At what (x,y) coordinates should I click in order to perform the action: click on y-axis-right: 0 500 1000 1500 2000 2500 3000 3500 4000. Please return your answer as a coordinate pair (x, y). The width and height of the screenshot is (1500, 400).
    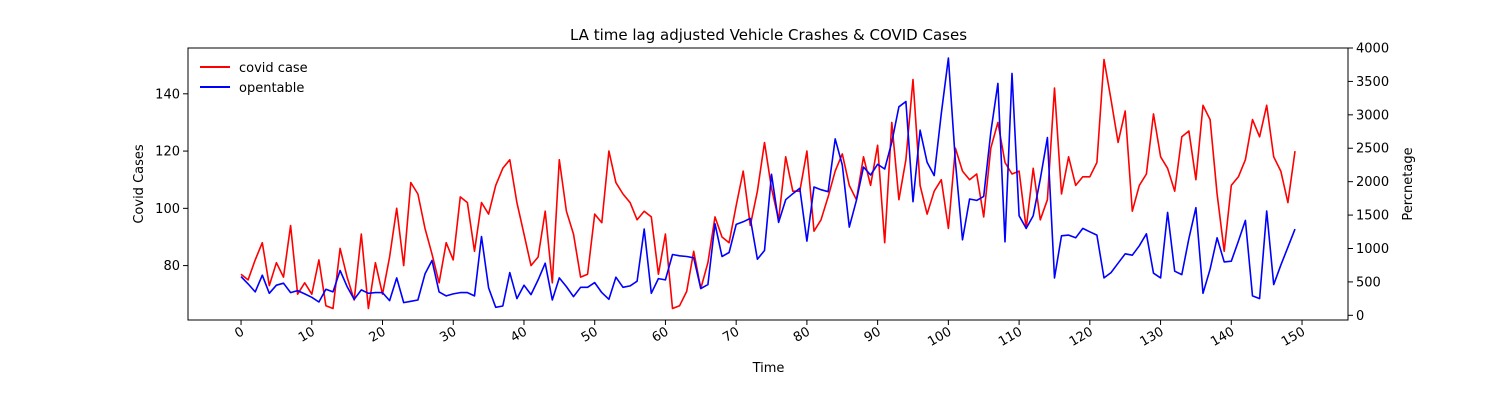
    Looking at the image, I should click on (1368, 183).